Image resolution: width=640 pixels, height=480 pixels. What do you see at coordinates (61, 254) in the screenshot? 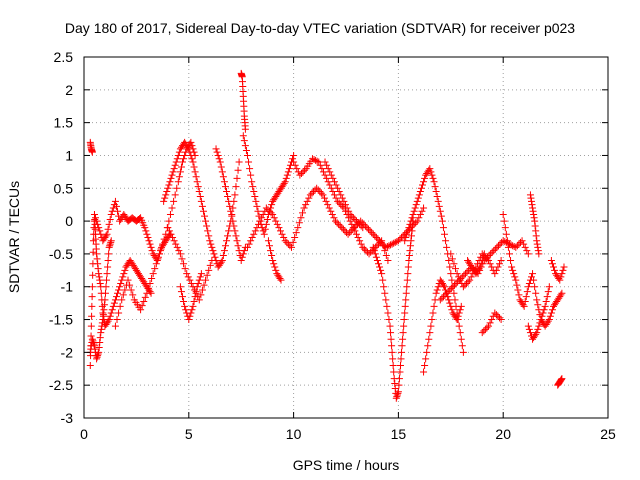
I see `y-tick-label: -0.5` at bounding box center [61, 254].